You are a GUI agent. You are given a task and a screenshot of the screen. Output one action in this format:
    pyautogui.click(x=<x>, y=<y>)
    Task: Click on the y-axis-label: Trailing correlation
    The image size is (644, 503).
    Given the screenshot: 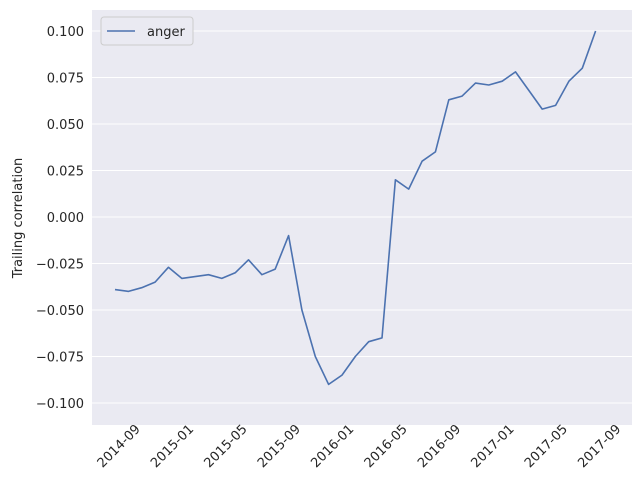 What is the action you would take?
    pyautogui.click(x=18, y=219)
    